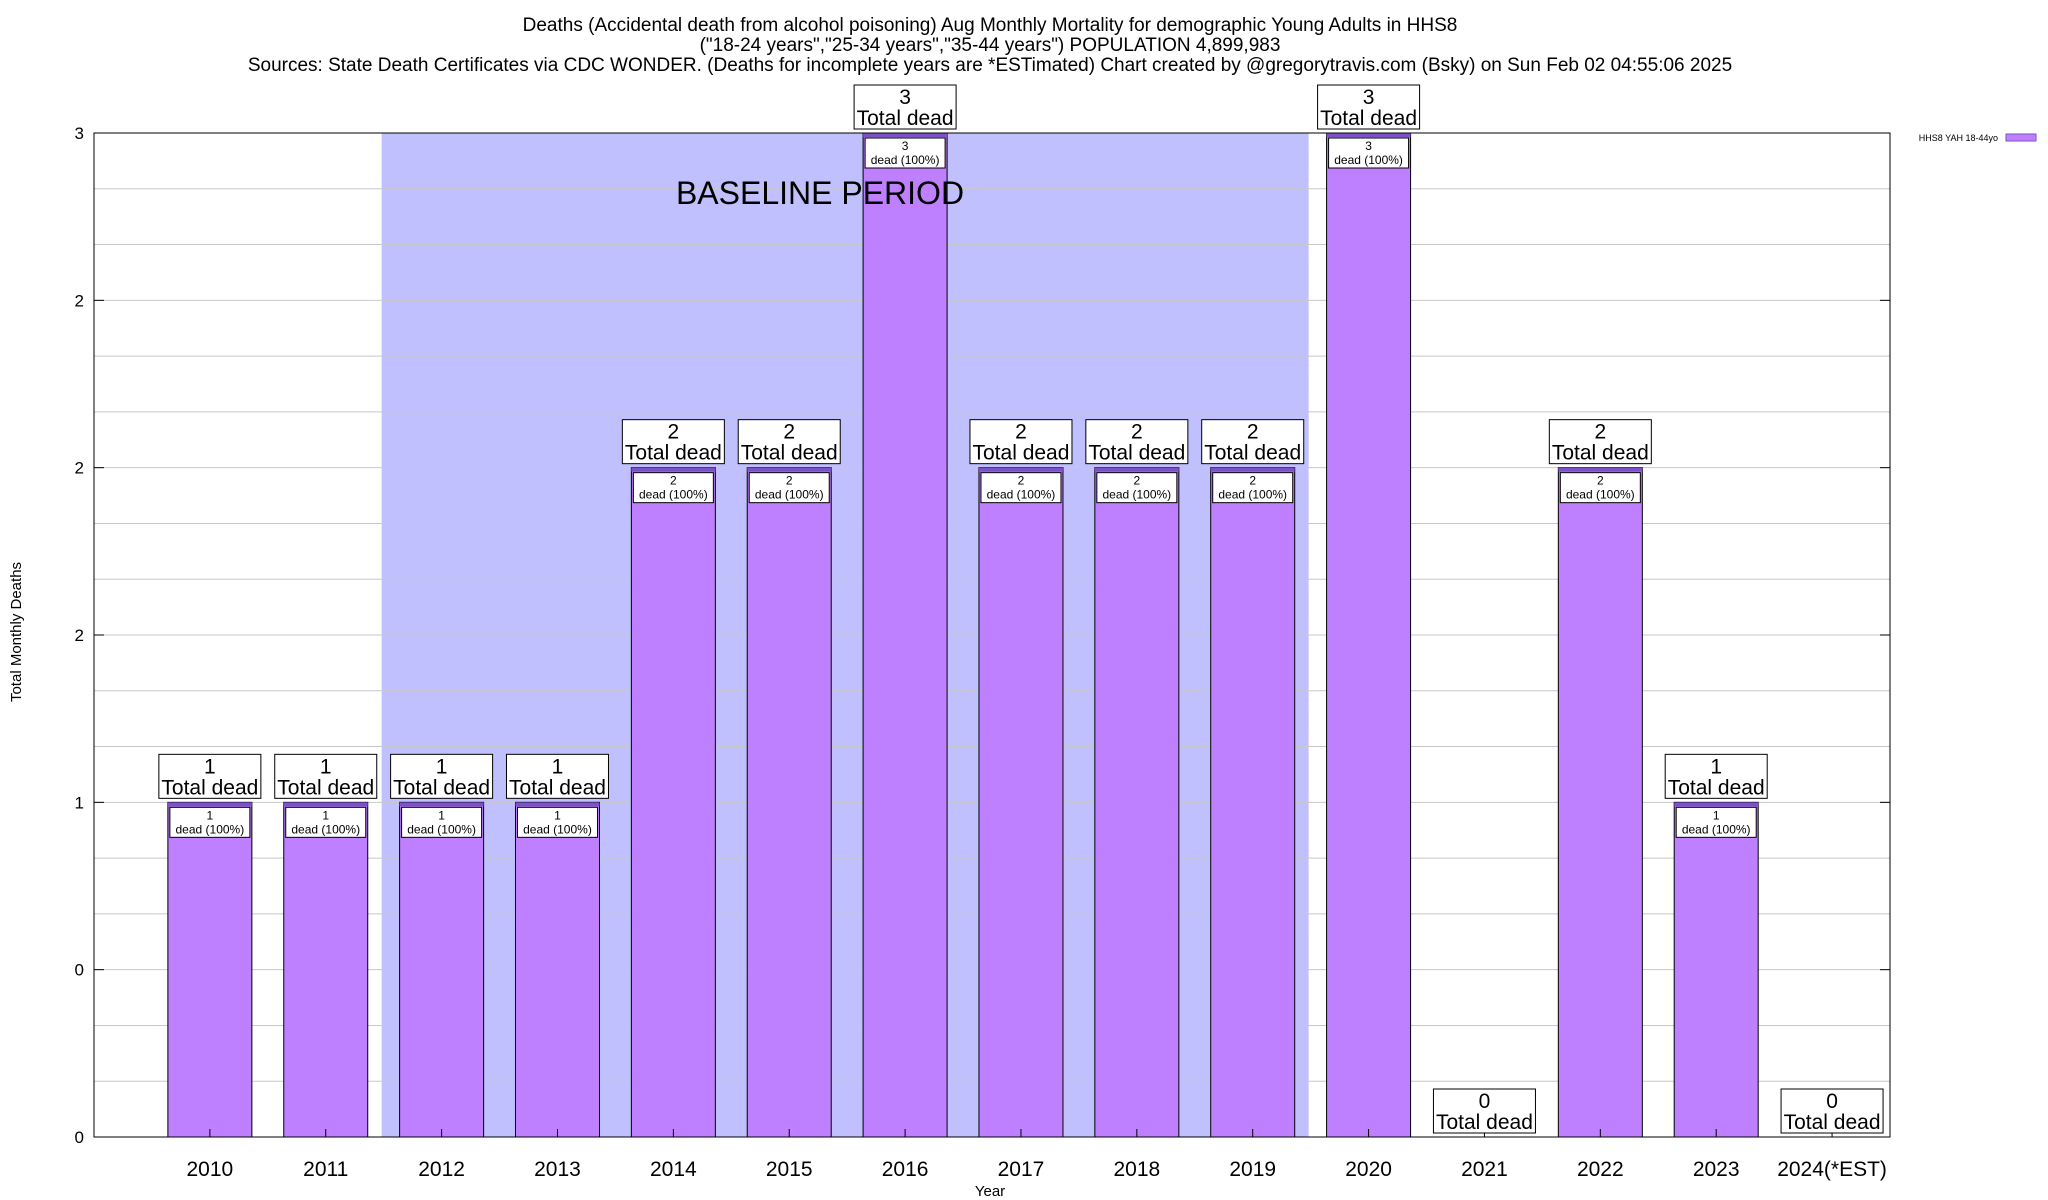 The width and height of the screenshot is (2048, 1200). I want to click on x-tick-label: 2012, so click(441, 1169).